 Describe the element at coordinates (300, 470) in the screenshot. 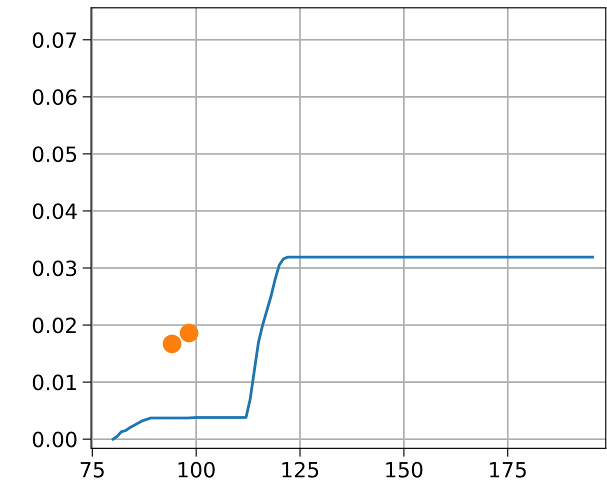

I see `x-tick-label: 125` at that location.